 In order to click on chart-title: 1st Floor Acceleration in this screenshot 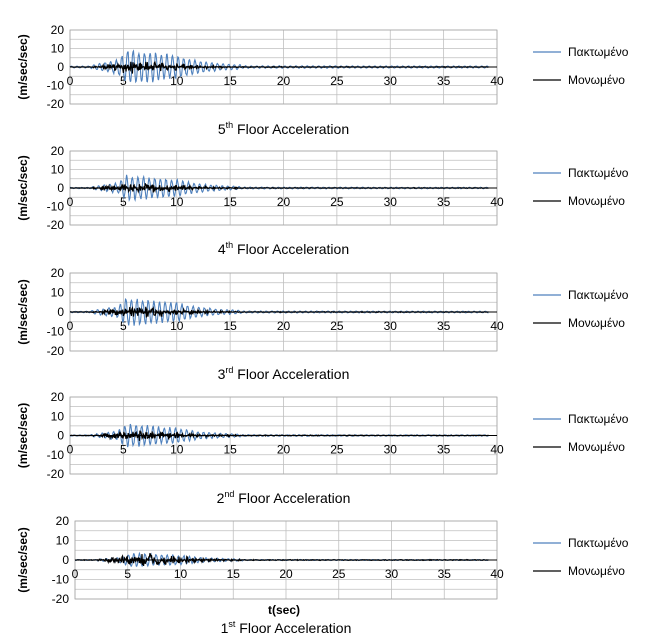, I will do `click(286, 627)`.